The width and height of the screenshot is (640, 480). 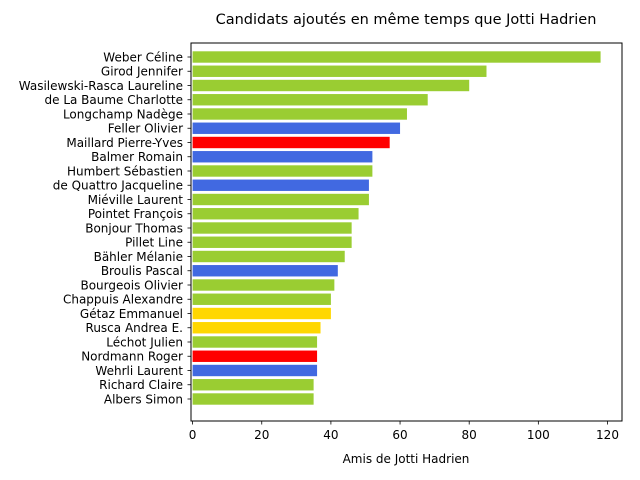 What do you see at coordinates (125, 171) in the screenshot?
I see `category-label: Humbert Sébastien` at bounding box center [125, 171].